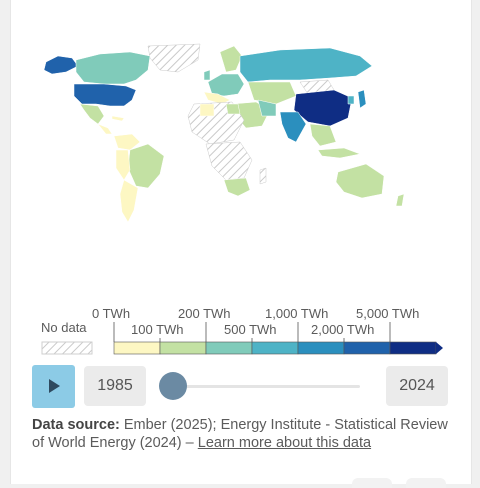 This screenshot has width=480, height=488. Describe the element at coordinates (231, 59) in the screenshot. I see `region-scandinavia` at that location.